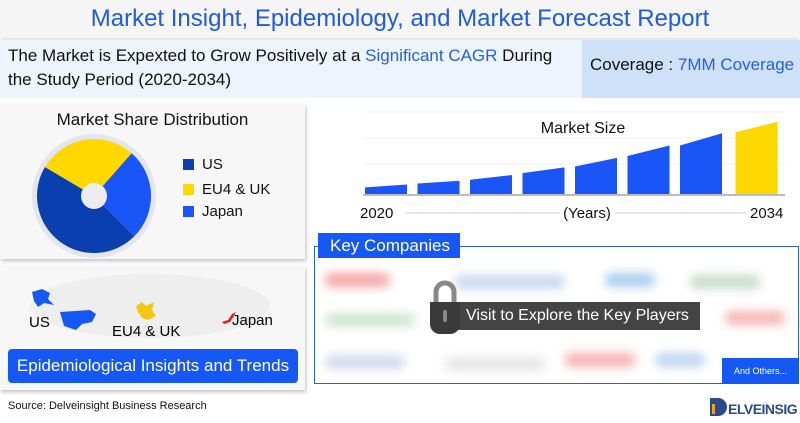  What do you see at coordinates (579, 316) in the screenshot?
I see `explore-key-players-link: Visit to Explore the Key Players` at bounding box center [579, 316].